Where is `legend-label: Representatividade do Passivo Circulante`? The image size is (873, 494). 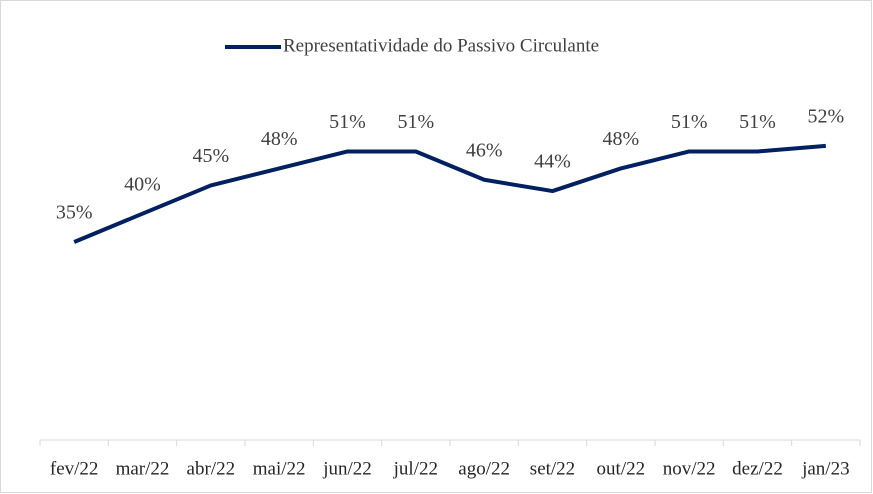
legend-label: Representatividade do Passivo Circulante is located at coordinates (441, 45).